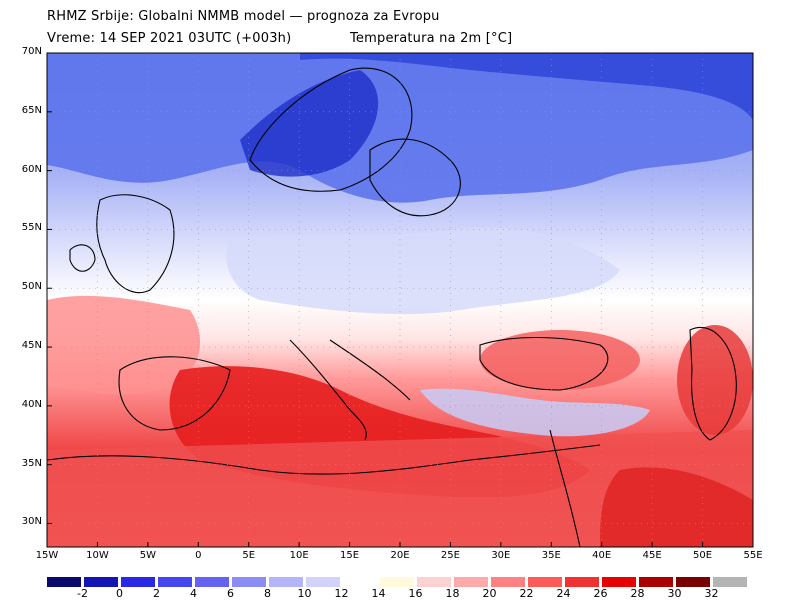 This screenshot has height=600, width=800. What do you see at coordinates (526, 86) in the screenshot?
I see `cold-core-north` at bounding box center [526, 86].